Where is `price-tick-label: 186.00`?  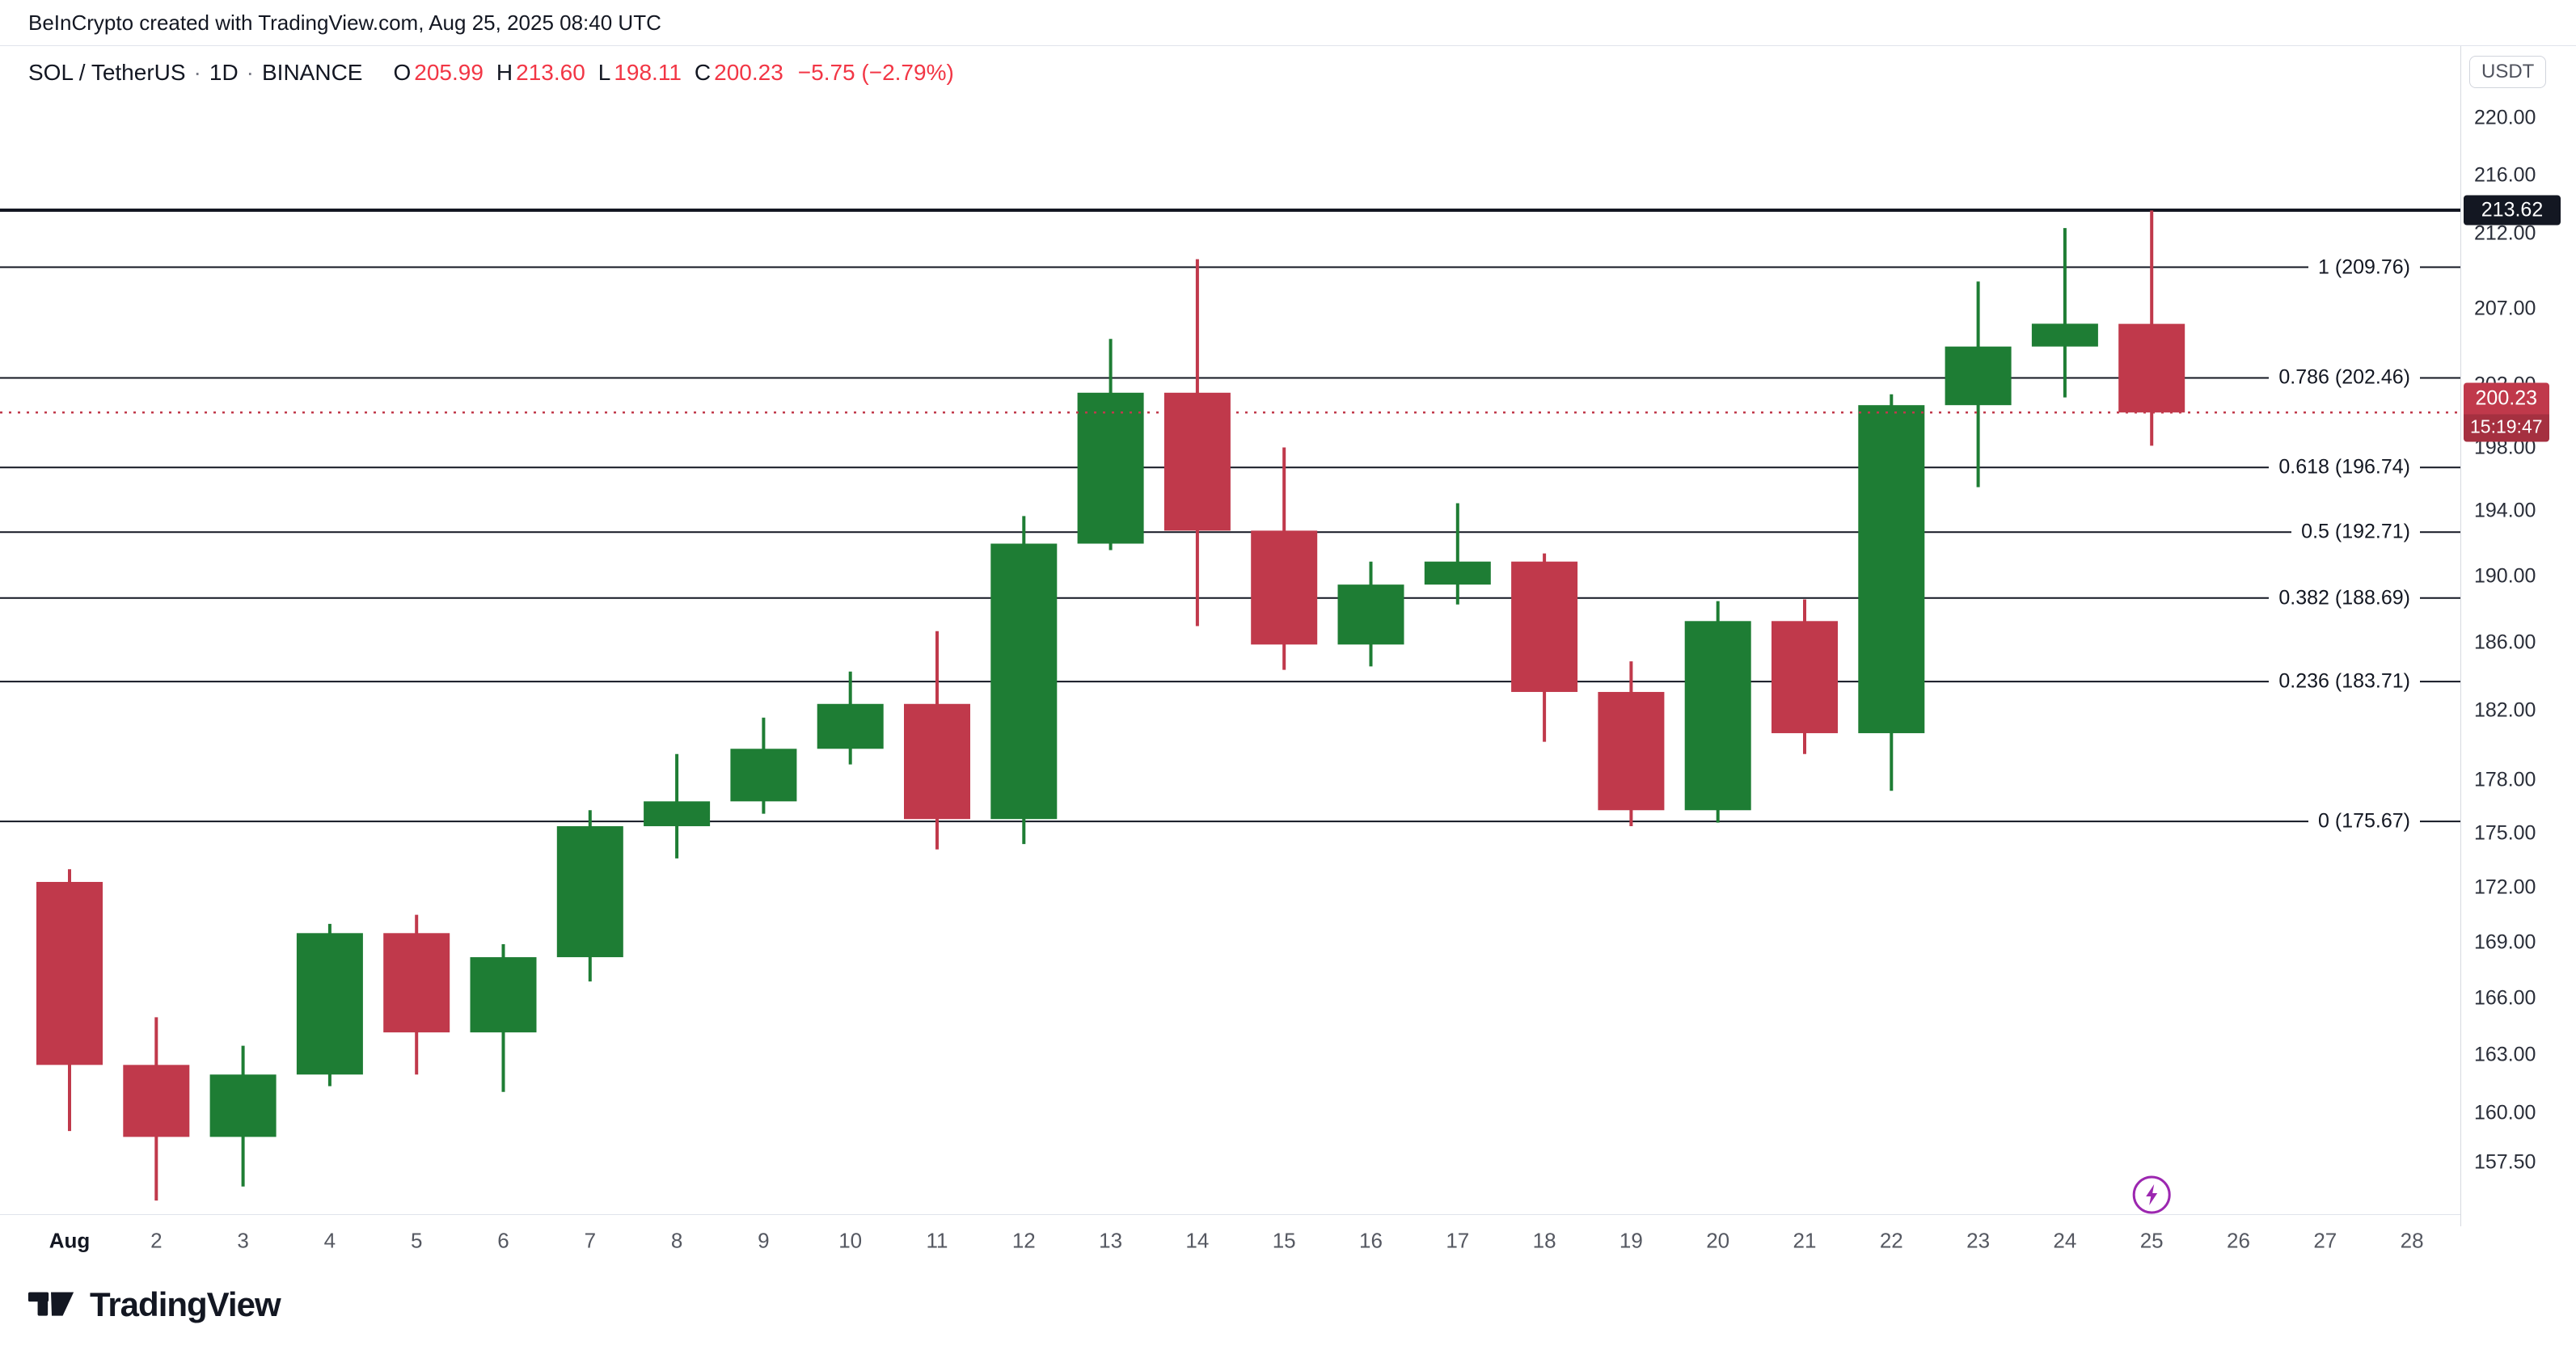
price-tick-label: 186.00 is located at coordinates (2505, 642).